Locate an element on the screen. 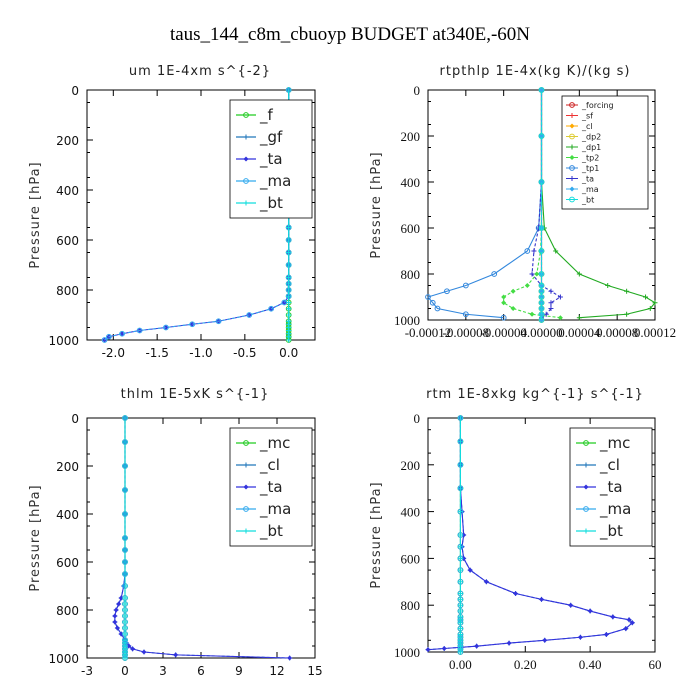 Image resolution: width=700 pixels, height=700 pixels. x-tick-label: 3 is located at coordinates (163, 671).